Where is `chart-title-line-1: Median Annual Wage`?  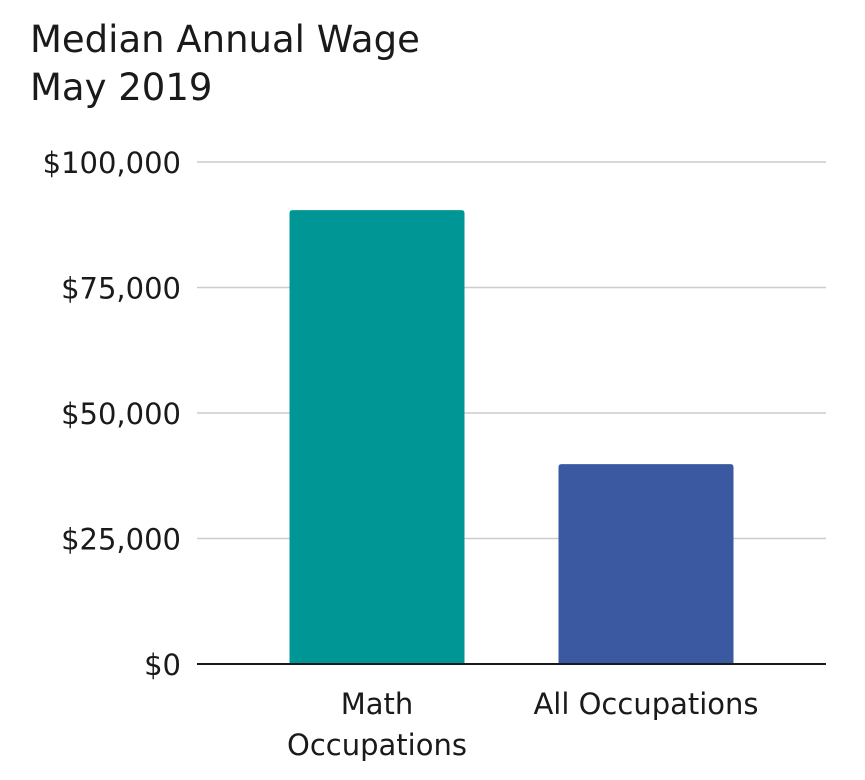
chart-title-line-1: Median Annual Wage is located at coordinates (225, 39).